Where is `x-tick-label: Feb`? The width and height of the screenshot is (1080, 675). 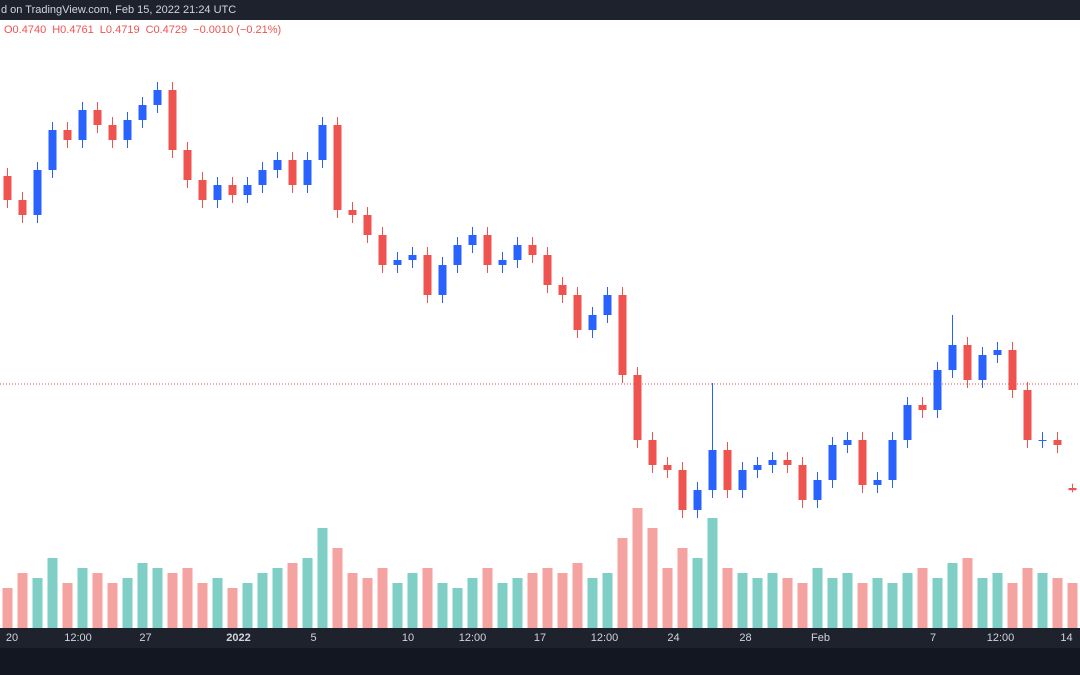
x-tick-label: Feb is located at coordinates (820, 638).